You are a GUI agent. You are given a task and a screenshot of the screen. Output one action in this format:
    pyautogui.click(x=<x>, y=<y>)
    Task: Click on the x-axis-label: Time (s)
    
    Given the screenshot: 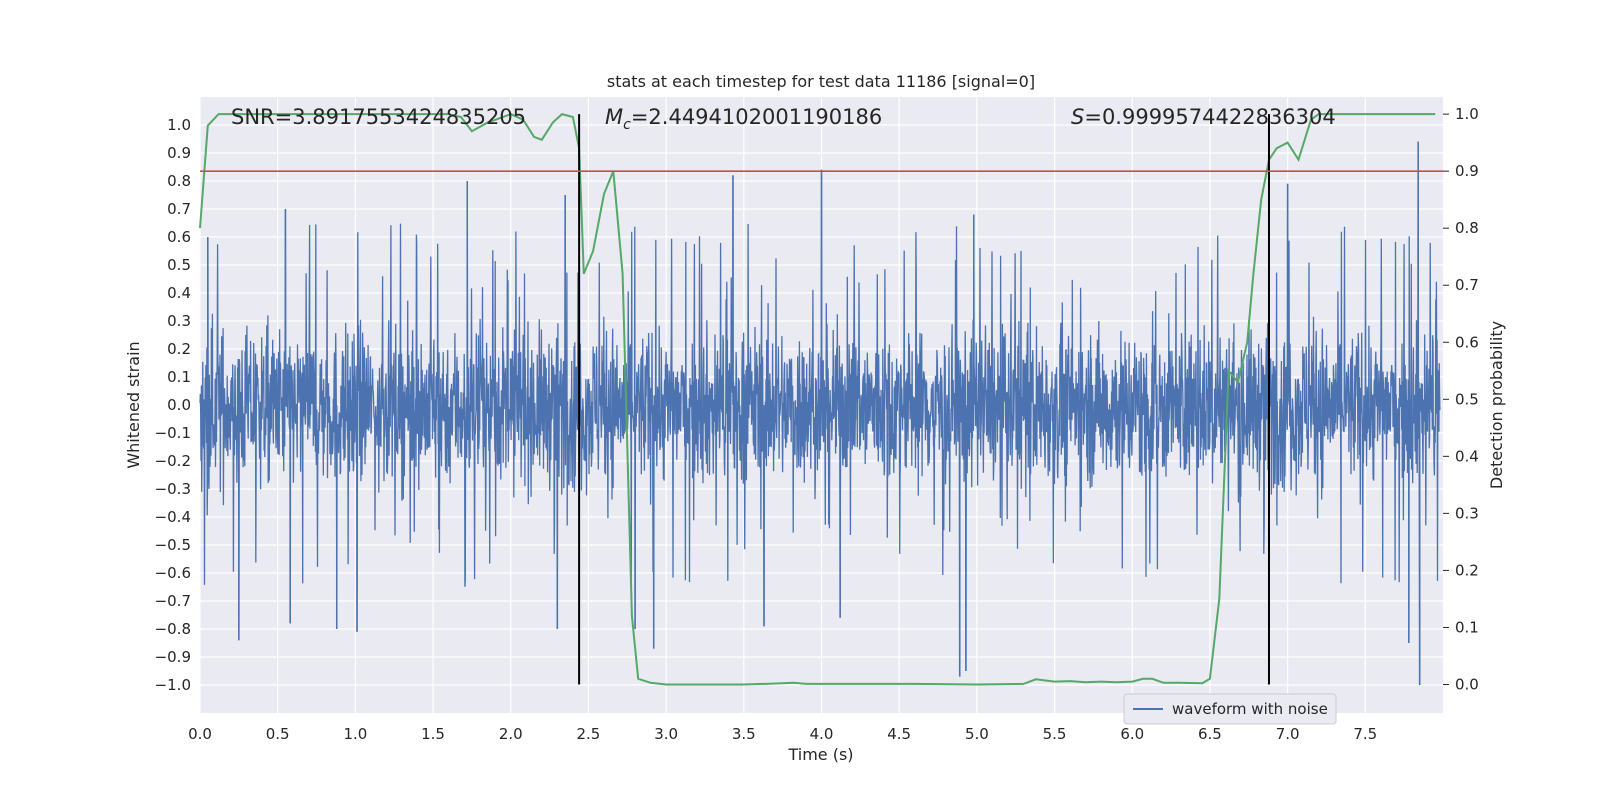 What is the action you would take?
    pyautogui.click(x=820, y=754)
    